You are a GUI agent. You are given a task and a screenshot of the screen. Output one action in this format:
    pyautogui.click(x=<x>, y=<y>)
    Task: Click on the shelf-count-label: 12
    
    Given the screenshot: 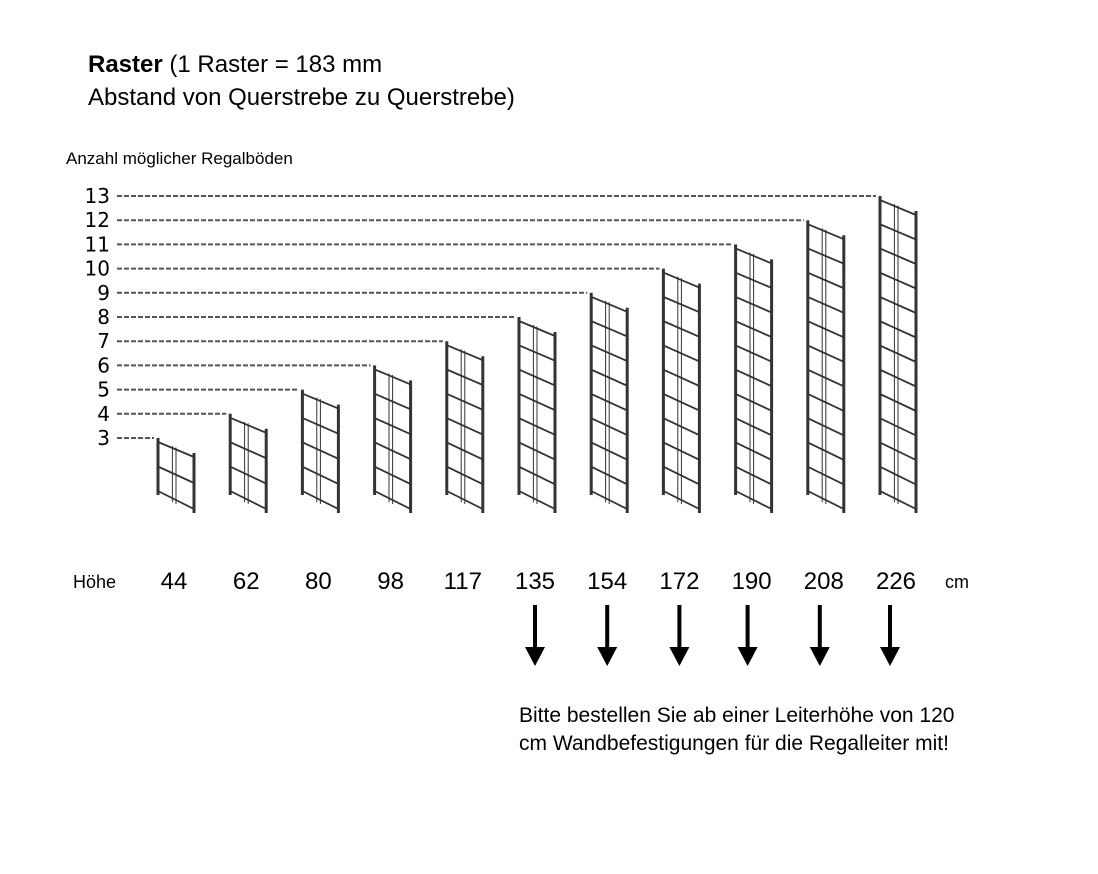 What is the action you would take?
    pyautogui.click(x=97, y=220)
    